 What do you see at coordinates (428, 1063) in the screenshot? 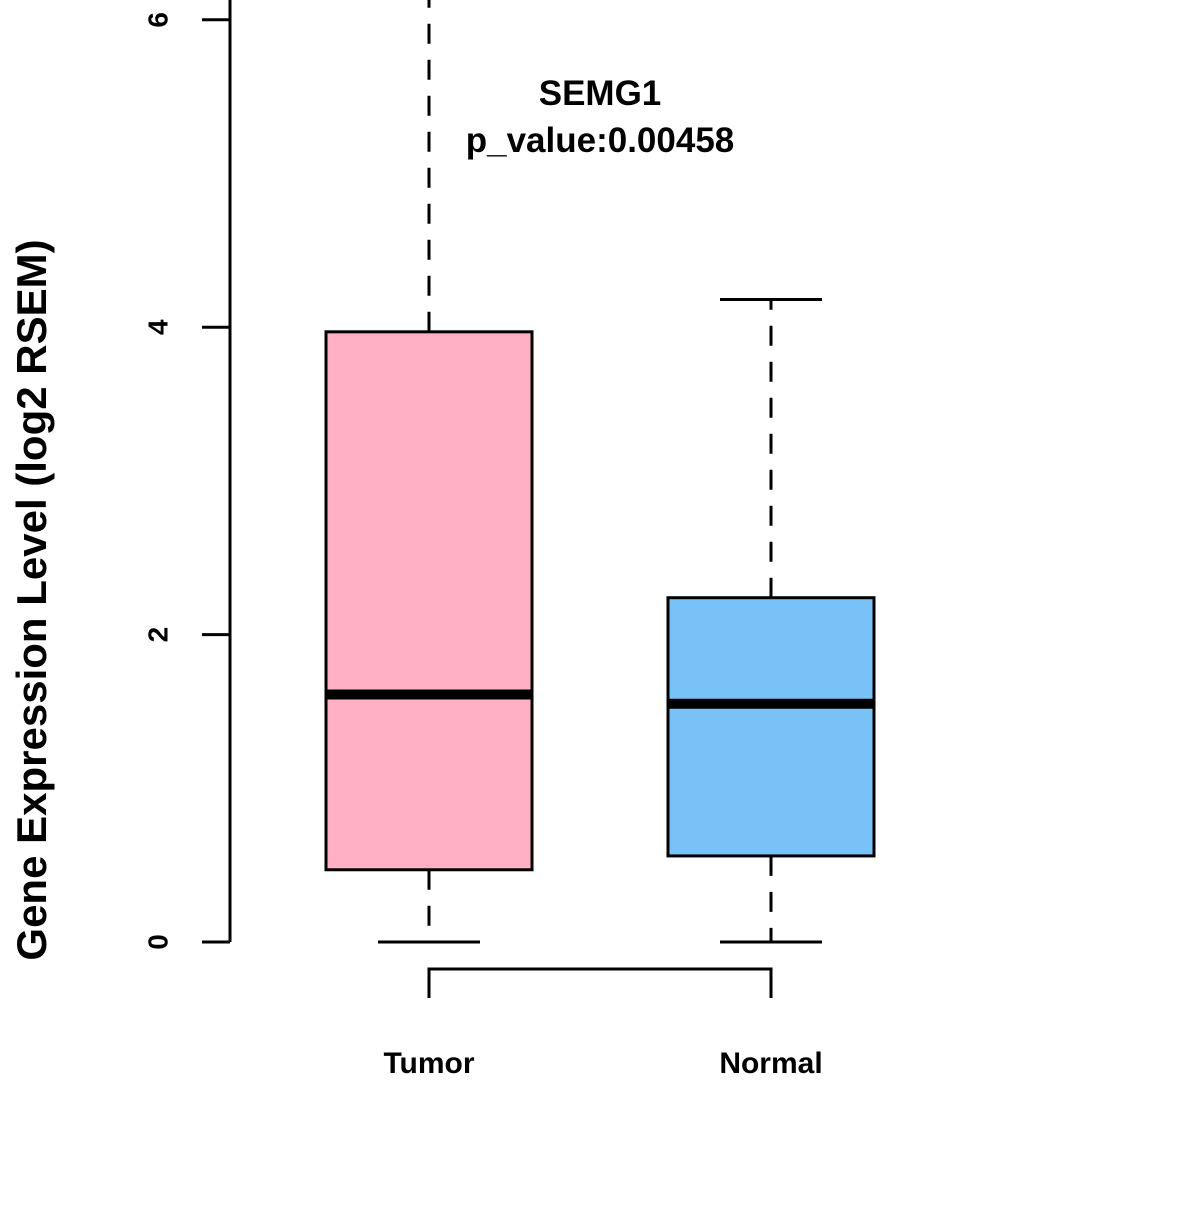
I see `x-label-tumor: Tumor` at bounding box center [428, 1063].